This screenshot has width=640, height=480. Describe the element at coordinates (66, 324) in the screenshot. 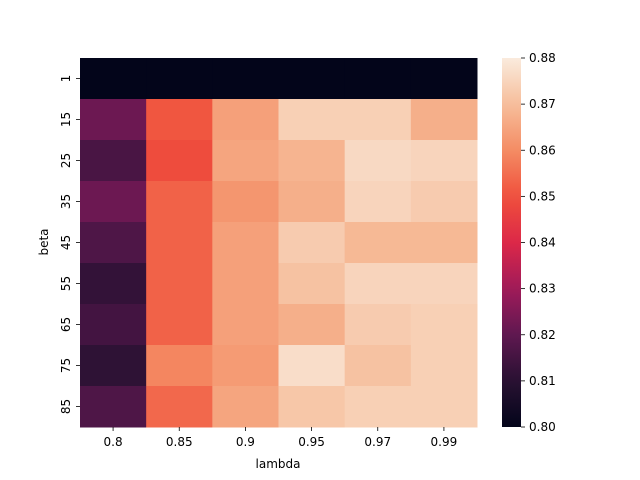

I see `y-tick-label: 65` at that location.